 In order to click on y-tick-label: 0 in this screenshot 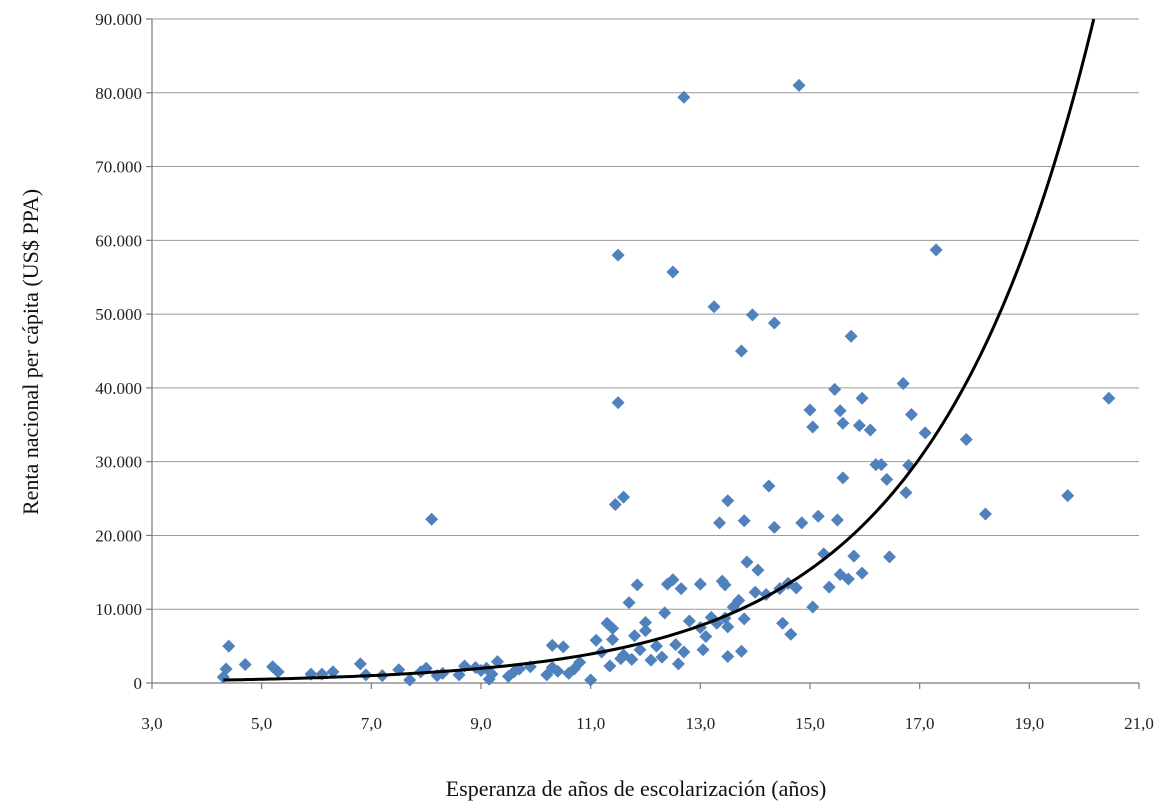, I will do `click(138, 683)`.